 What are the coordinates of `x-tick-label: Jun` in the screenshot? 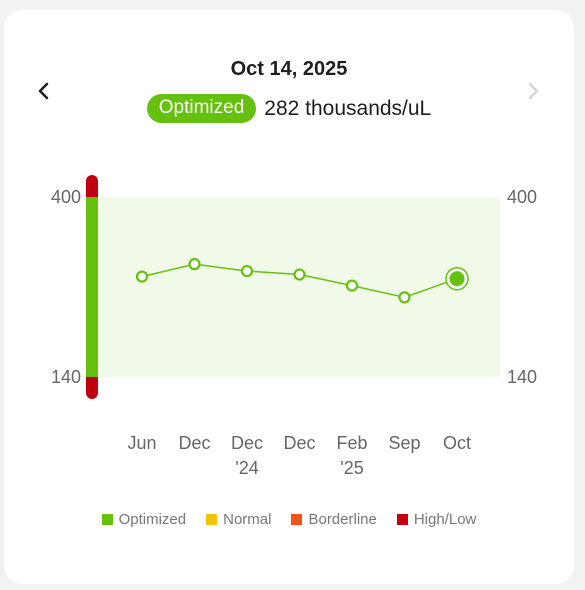 It's located at (141, 443).